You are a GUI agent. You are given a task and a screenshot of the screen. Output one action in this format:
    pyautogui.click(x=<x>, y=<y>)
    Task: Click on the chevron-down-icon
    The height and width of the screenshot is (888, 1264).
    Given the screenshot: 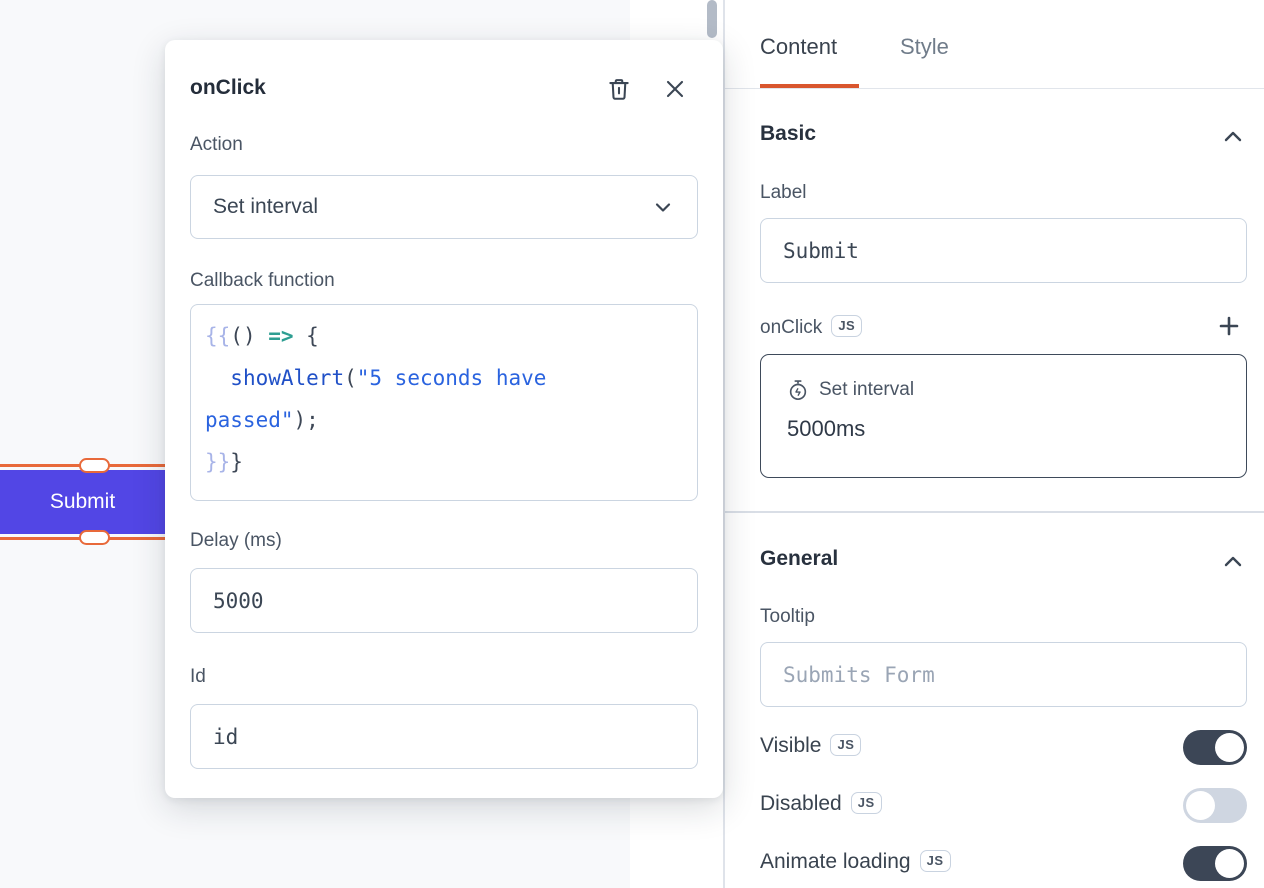 What is the action you would take?
    pyautogui.click(x=663, y=207)
    